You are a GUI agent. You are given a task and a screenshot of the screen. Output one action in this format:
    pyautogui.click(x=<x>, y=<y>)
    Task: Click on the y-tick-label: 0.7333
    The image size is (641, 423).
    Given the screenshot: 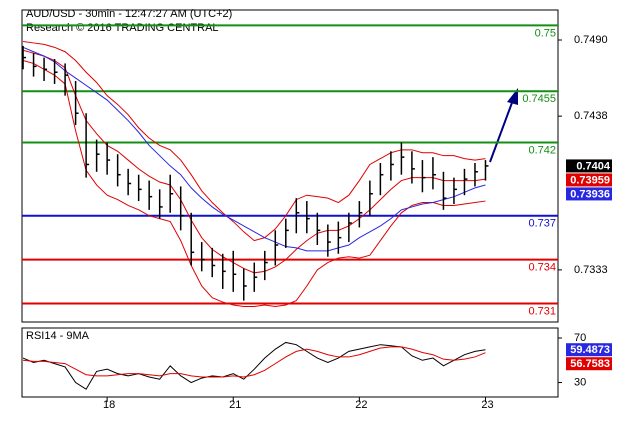 What is the action you would take?
    pyautogui.click(x=591, y=270)
    